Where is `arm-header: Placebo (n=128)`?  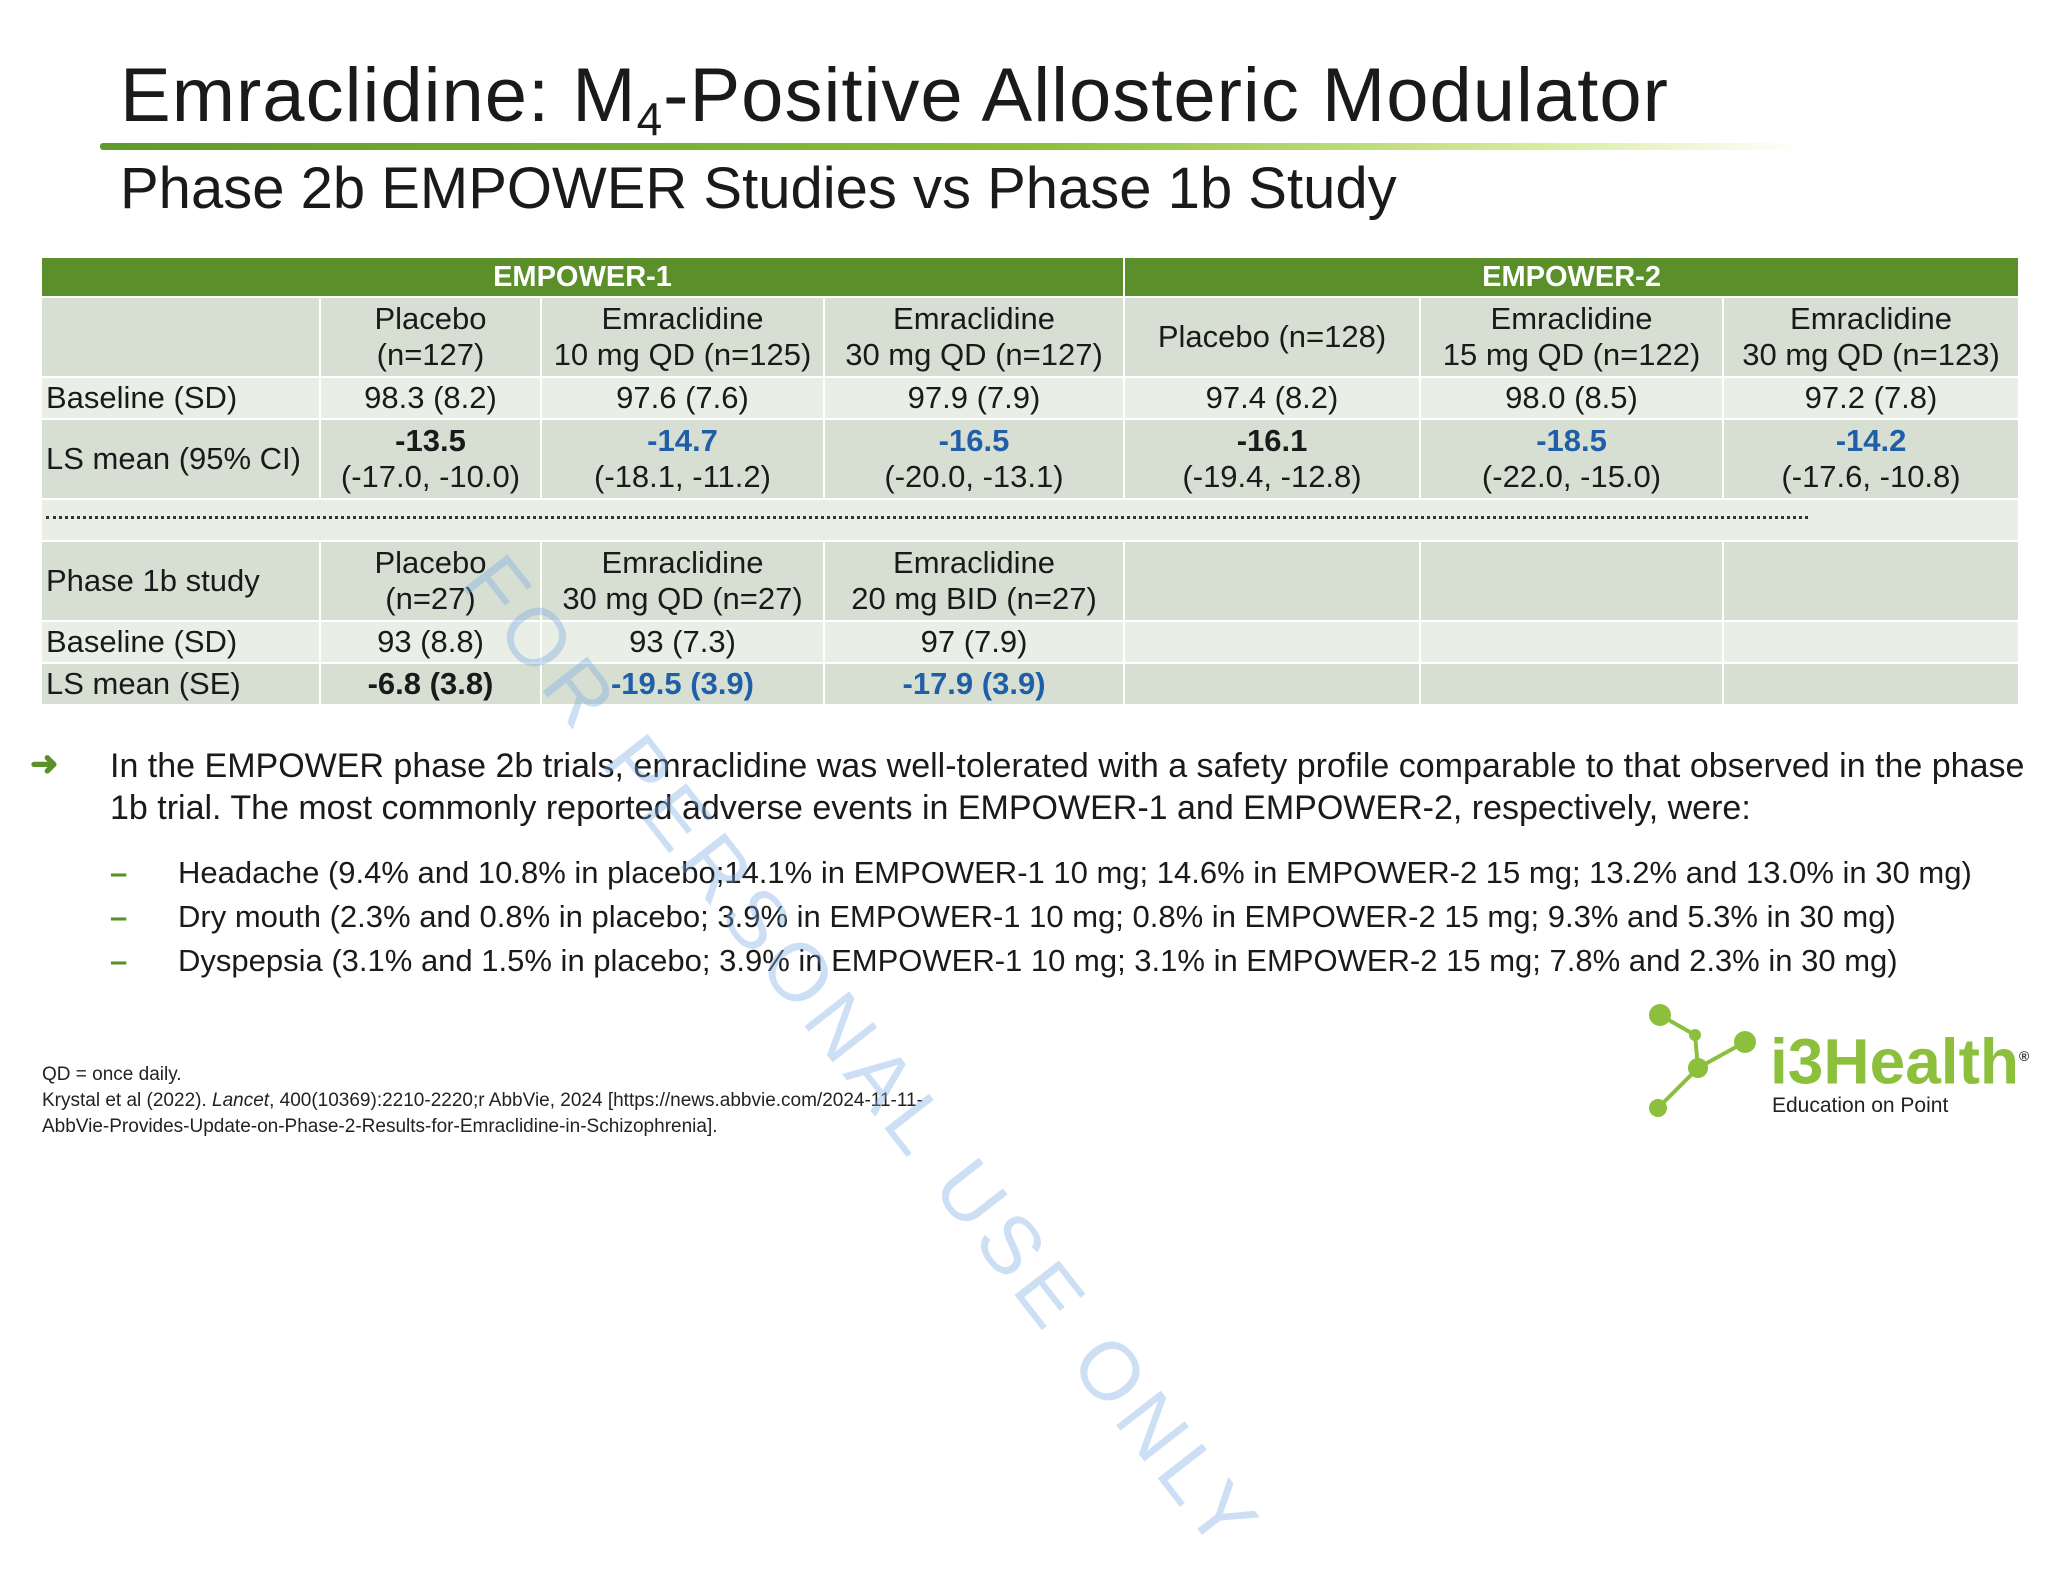
arm-header: Placebo (n=128) is located at coordinates (1272, 337).